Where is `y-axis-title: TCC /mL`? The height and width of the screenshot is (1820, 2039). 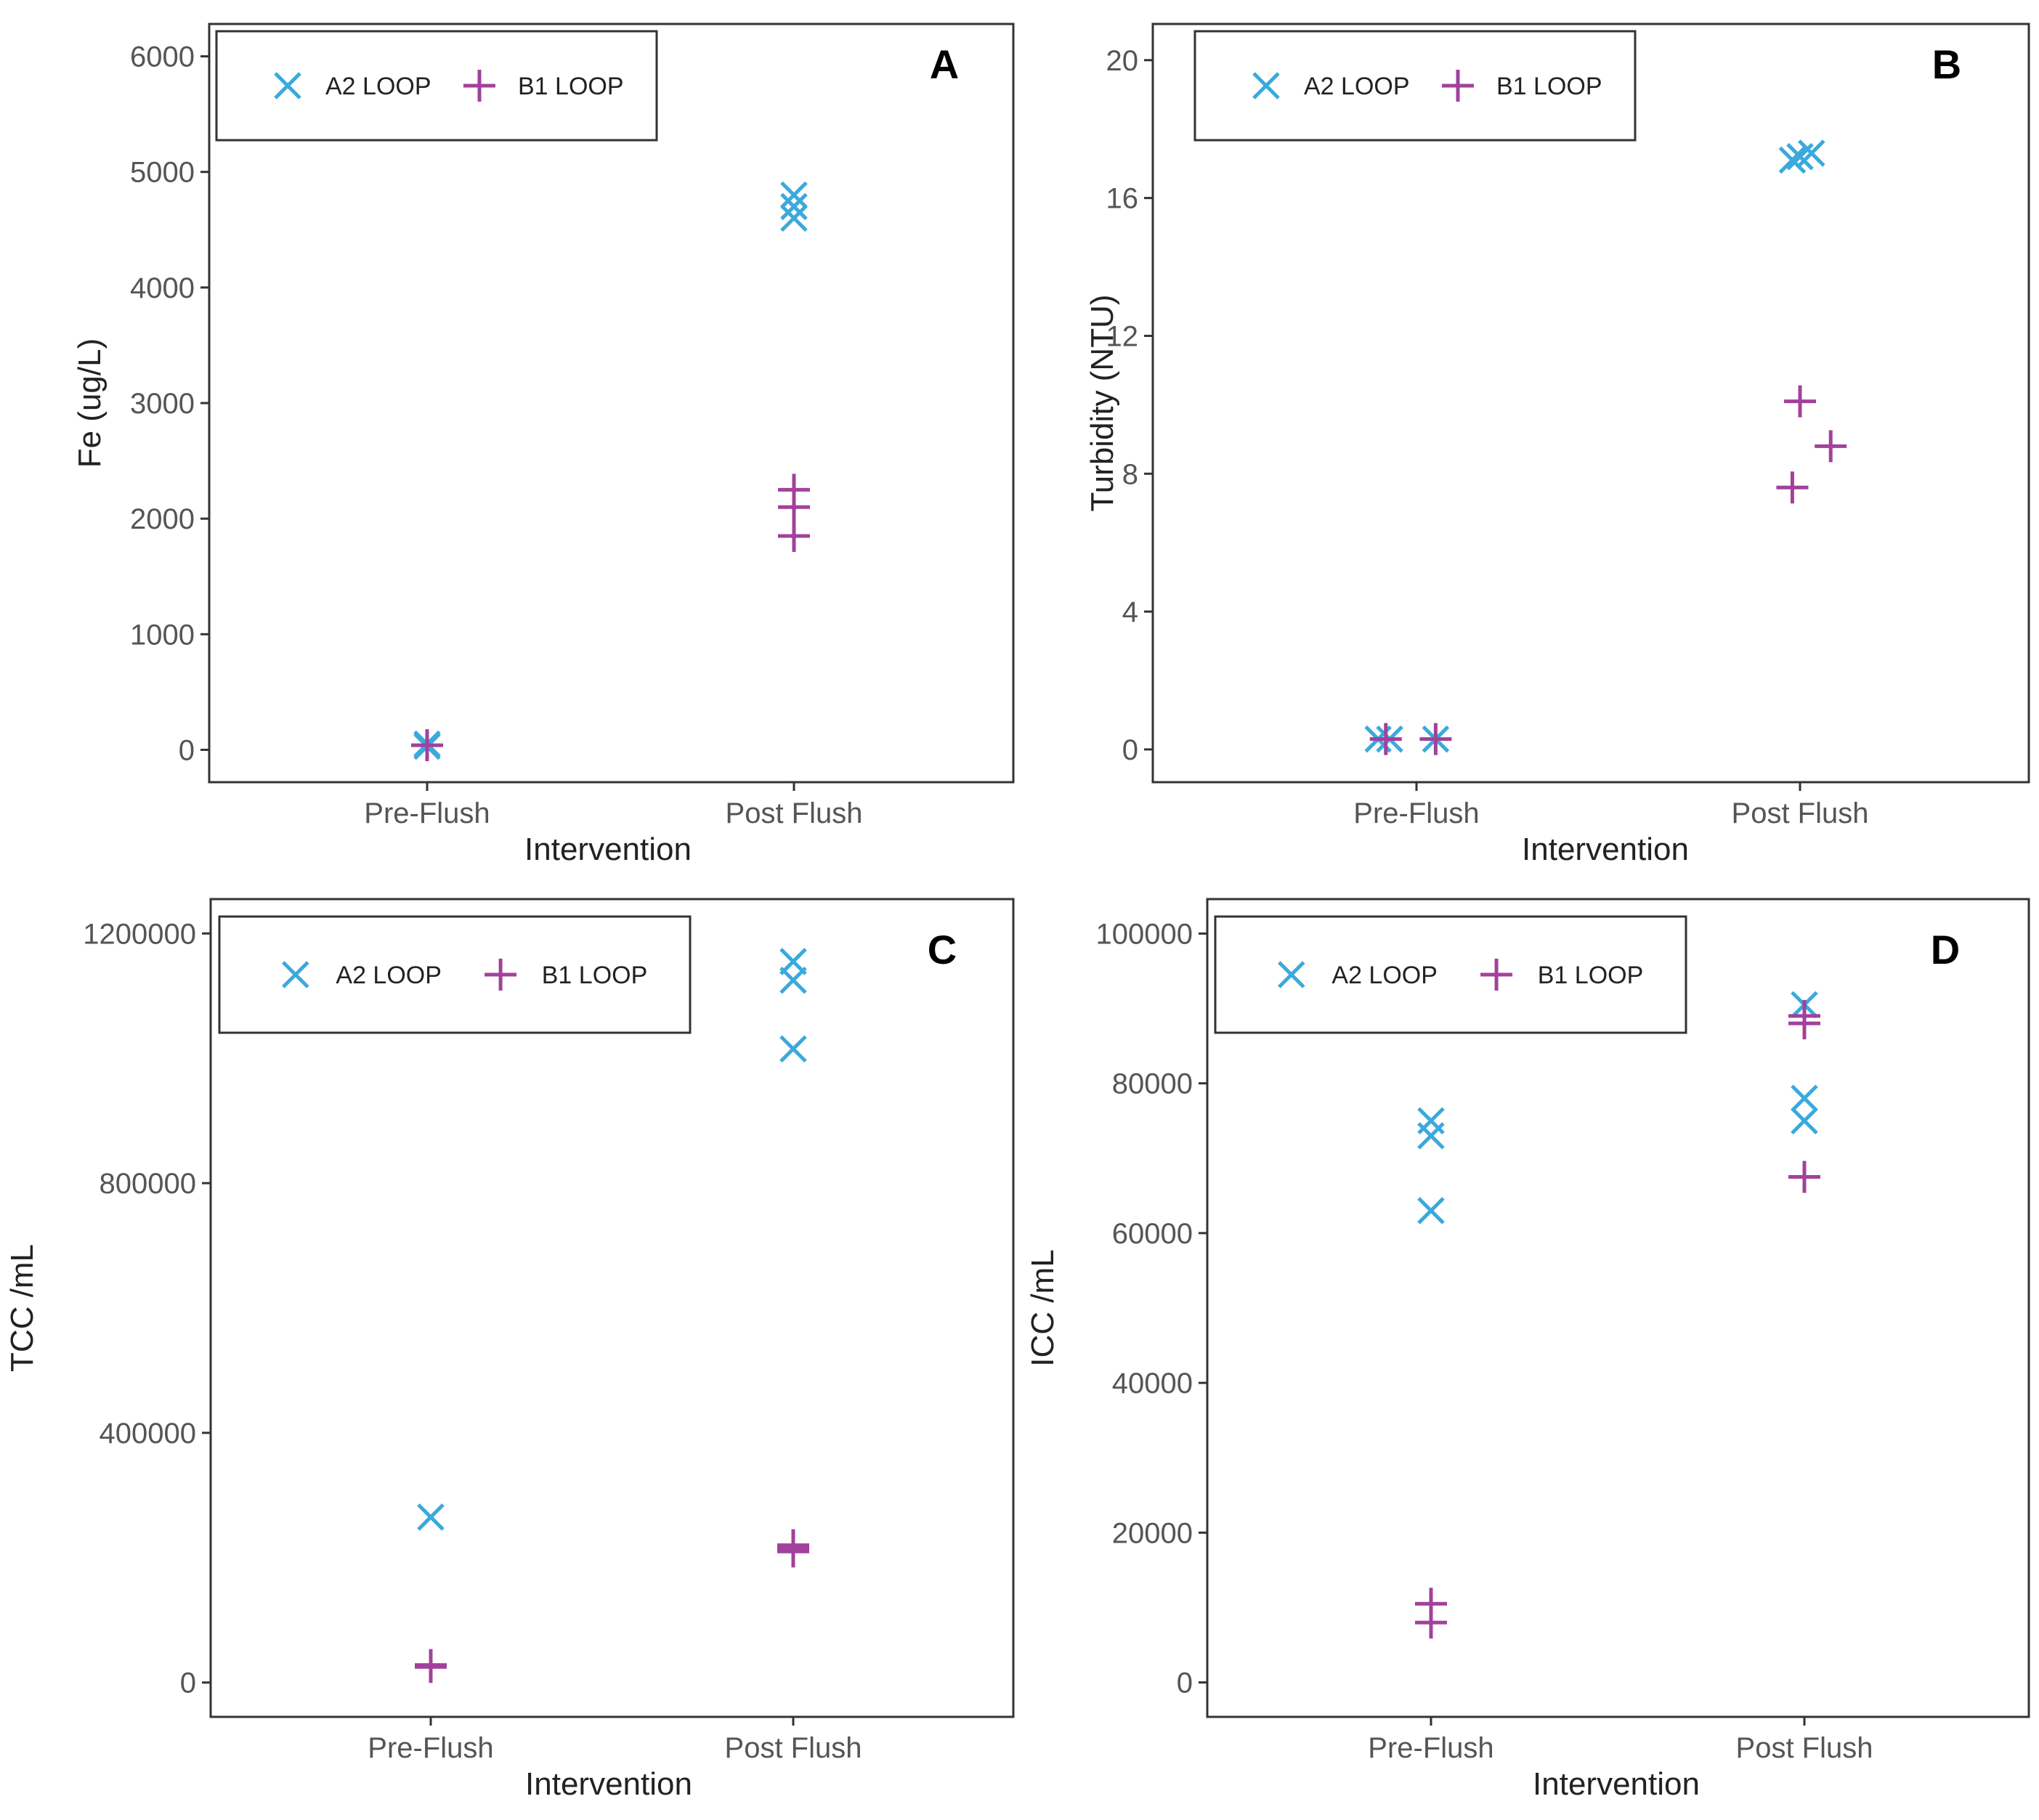
y-axis-title: TCC /mL is located at coordinates (22, 1308).